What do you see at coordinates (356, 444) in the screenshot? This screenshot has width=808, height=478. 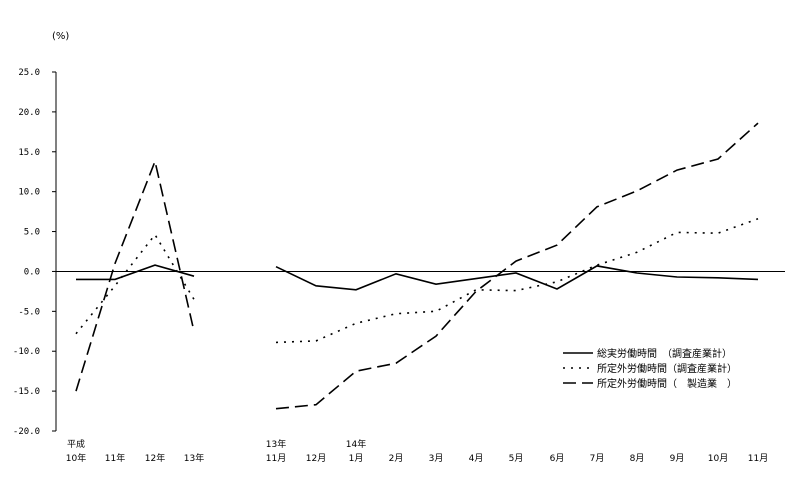 I see `x-tick-label-top: 14年` at bounding box center [356, 444].